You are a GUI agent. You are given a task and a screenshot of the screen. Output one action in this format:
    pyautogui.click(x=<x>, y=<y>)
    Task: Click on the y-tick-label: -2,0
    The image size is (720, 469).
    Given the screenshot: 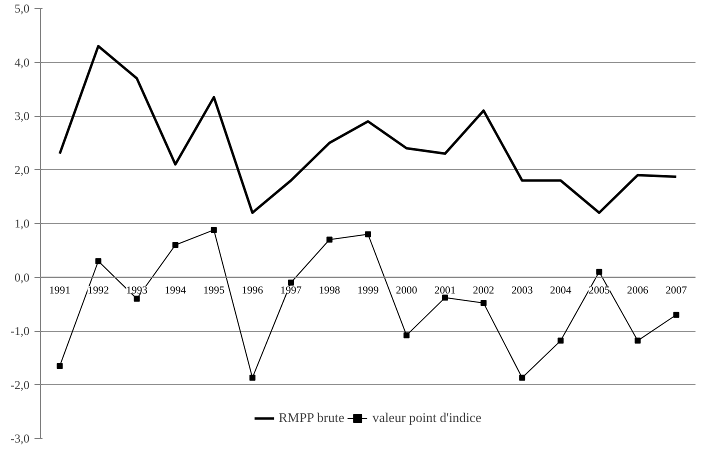 What is the action you would take?
    pyautogui.click(x=20, y=385)
    